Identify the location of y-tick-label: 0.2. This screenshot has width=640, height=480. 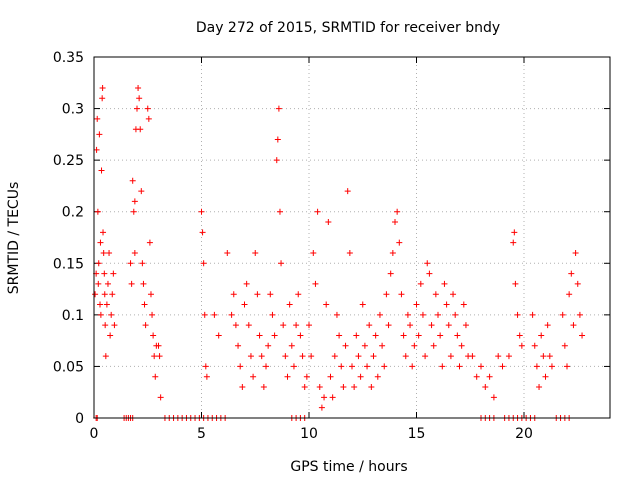
(73, 213).